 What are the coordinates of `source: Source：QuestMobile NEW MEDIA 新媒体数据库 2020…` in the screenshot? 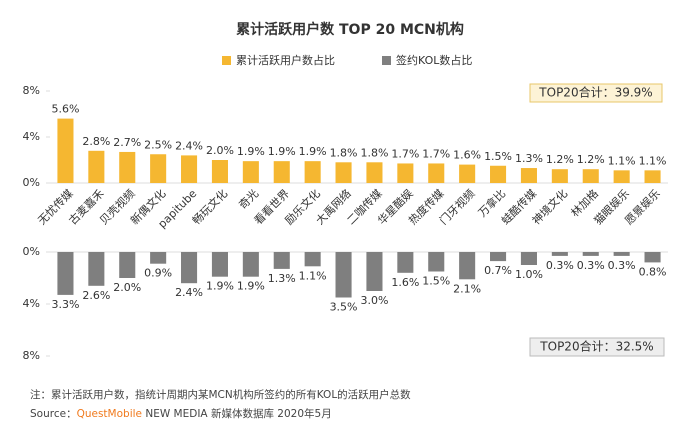 It's located at (181, 413).